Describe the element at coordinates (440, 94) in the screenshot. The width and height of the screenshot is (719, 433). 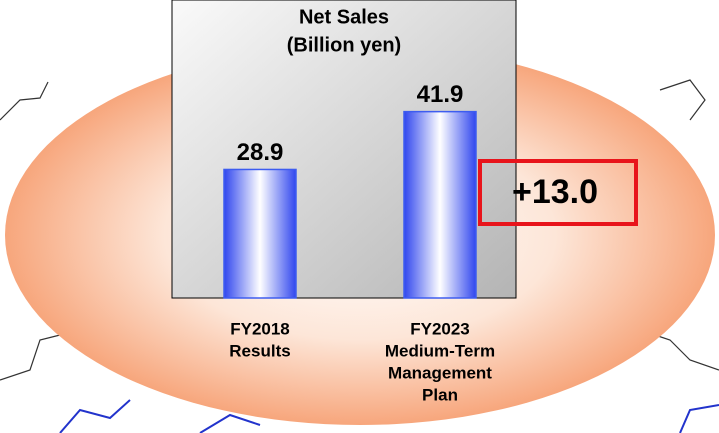
I see `data-label: 41.9` at that location.